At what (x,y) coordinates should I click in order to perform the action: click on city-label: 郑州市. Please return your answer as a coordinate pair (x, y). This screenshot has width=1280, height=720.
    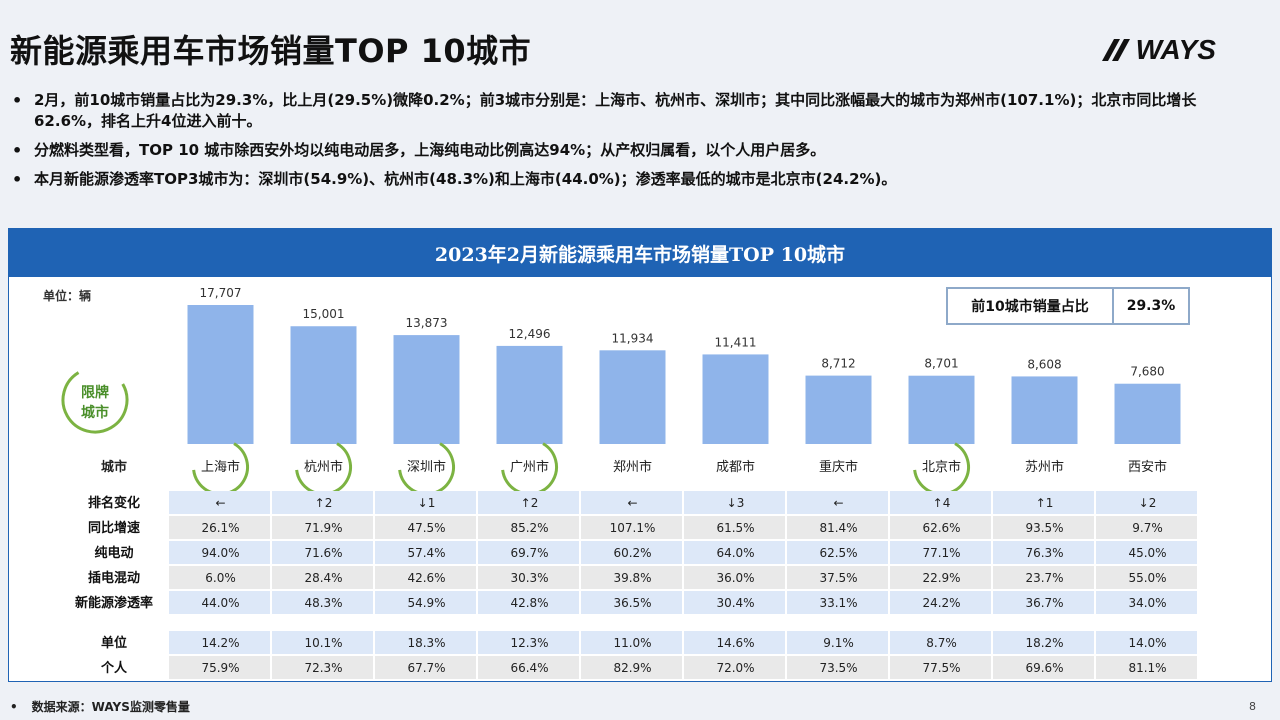
    Looking at the image, I should click on (632, 467).